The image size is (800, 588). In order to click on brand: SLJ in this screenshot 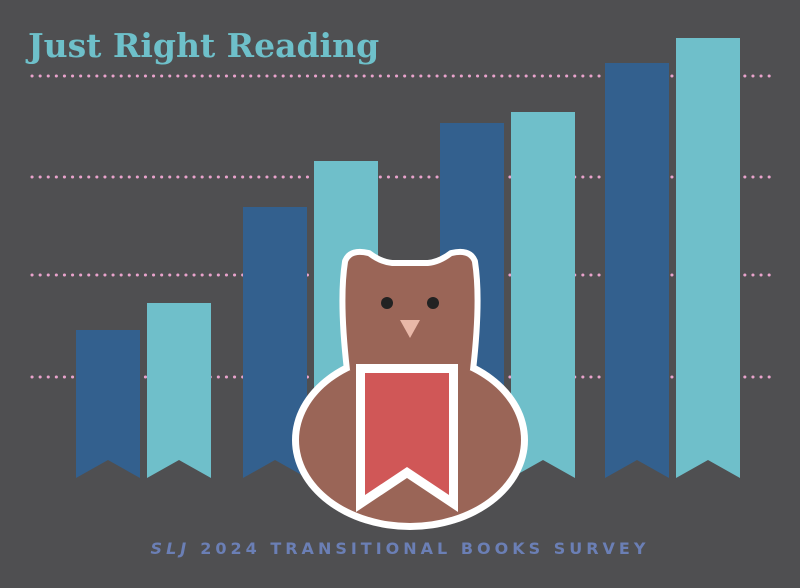, I will do `click(171, 548)`.